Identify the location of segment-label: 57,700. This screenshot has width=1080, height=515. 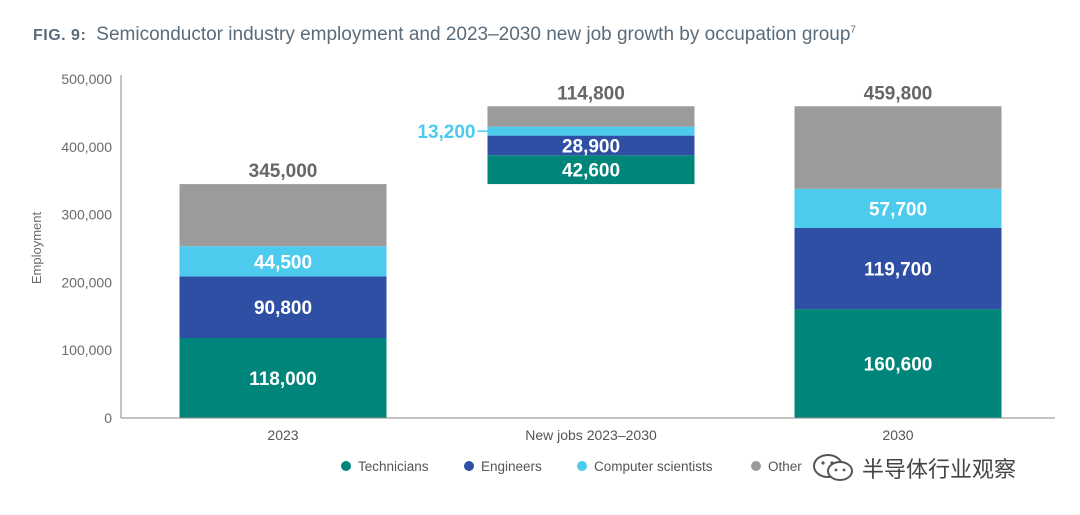
(898, 209).